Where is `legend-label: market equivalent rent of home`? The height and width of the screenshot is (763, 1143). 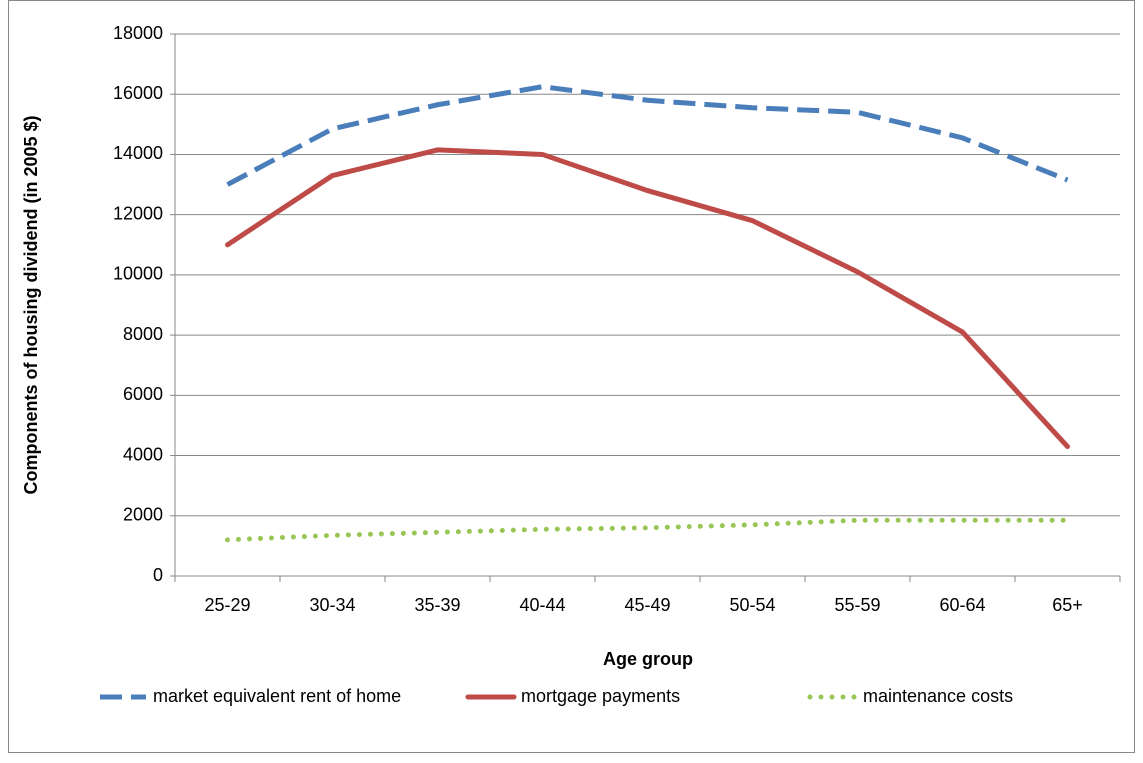
legend-label: market equivalent rent of home is located at coordinates (277, 696).